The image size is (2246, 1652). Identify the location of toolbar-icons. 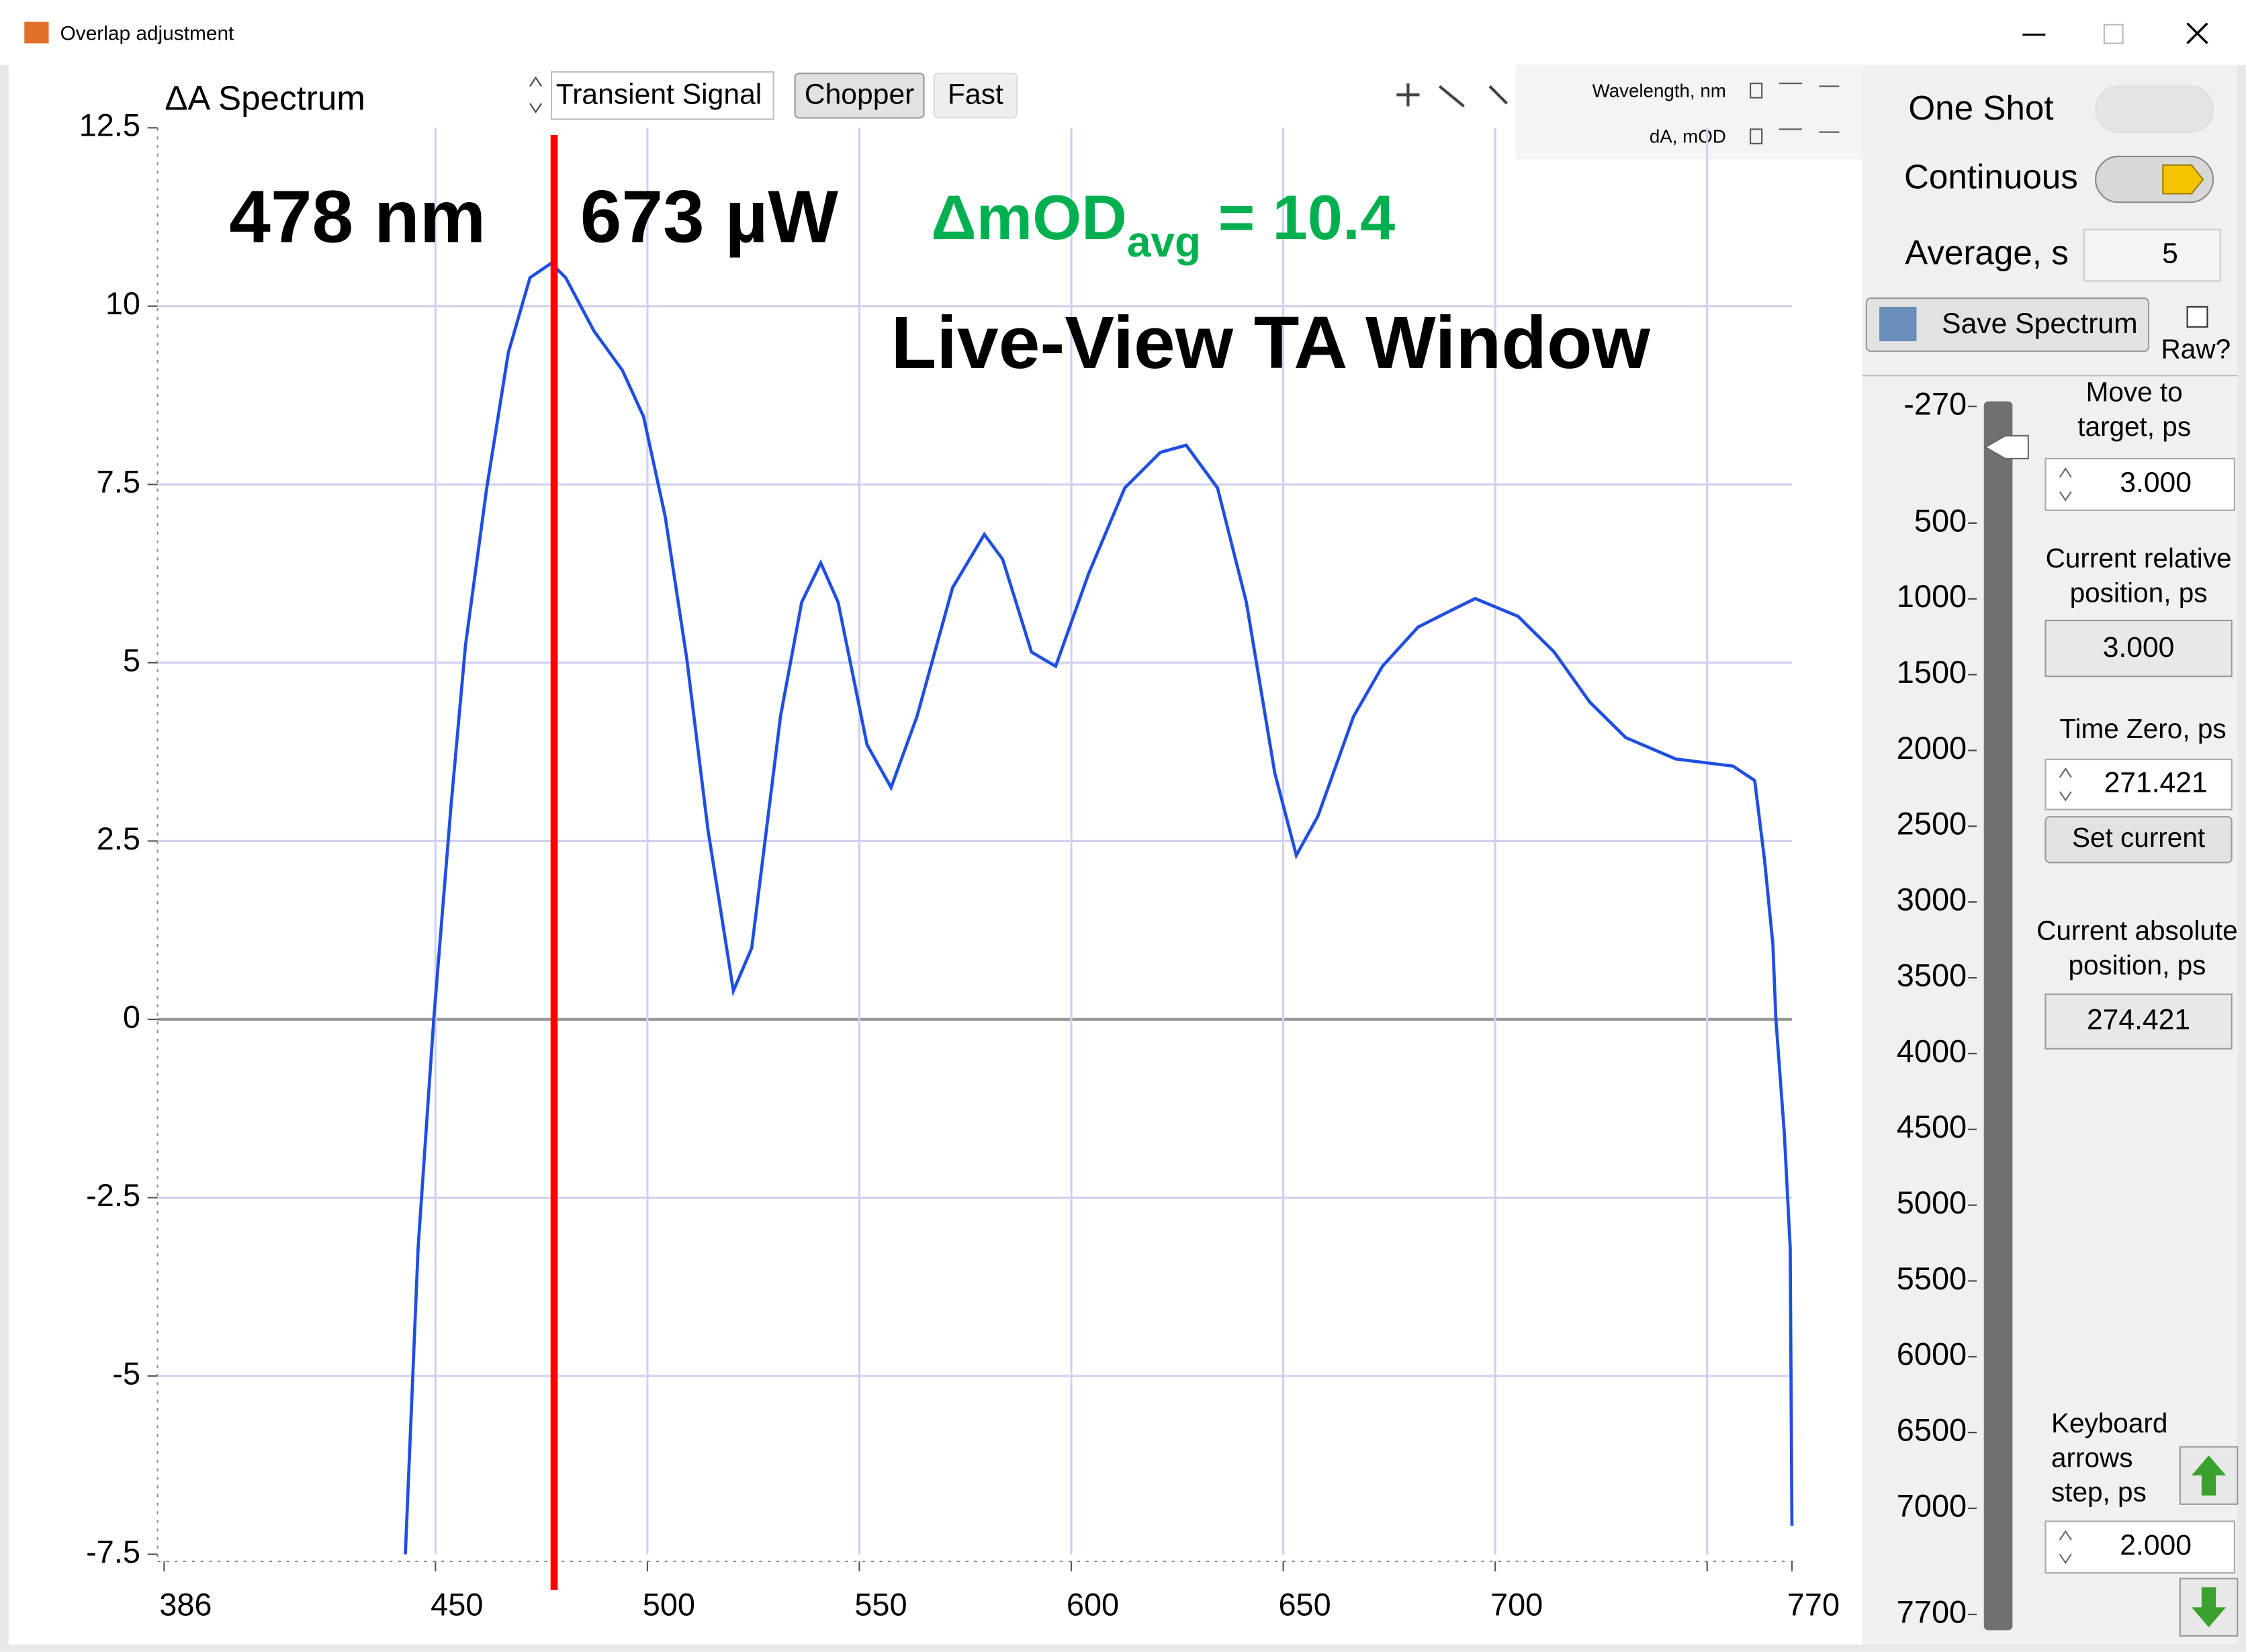
(1452, 95).